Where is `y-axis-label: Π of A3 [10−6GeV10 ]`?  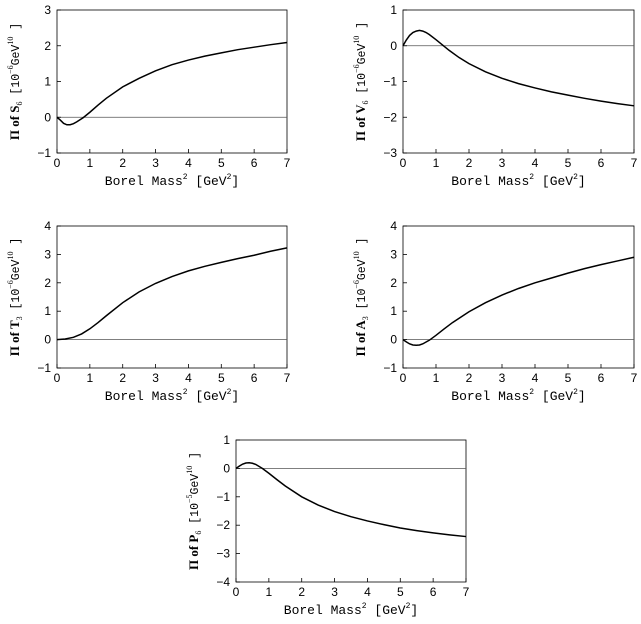
y-axis-label: Π of A3 [10−6GeV10 ] is located at coordinates (361, 297).